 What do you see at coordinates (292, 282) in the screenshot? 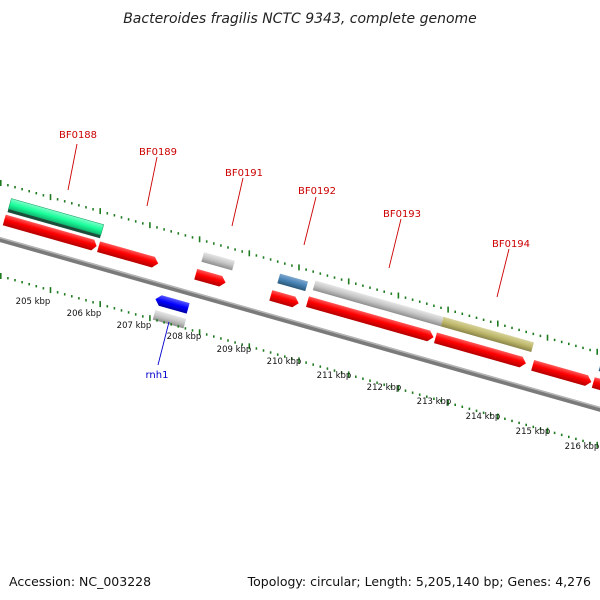
I see `trna-bf0192-block` at bounding box center [292, 282].